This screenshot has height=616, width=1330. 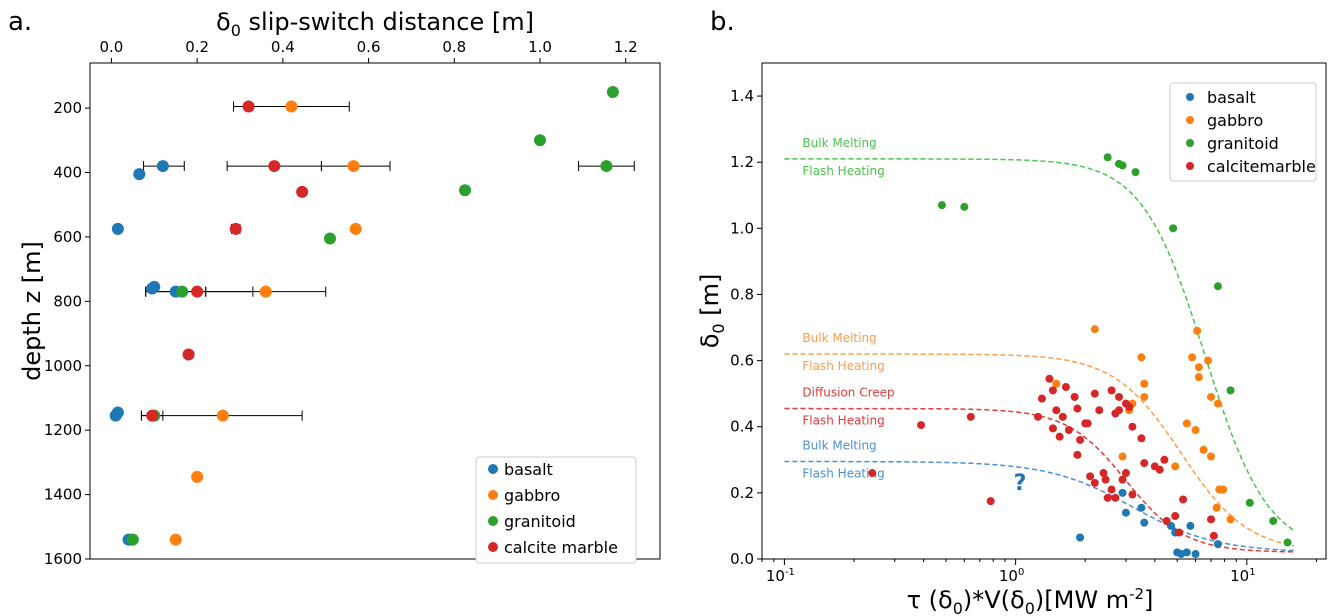 What do you see at coordinates (742, 559) in the screenshot?
I see `ytick-label-b: 0.0` at bounding box center [742, 559].